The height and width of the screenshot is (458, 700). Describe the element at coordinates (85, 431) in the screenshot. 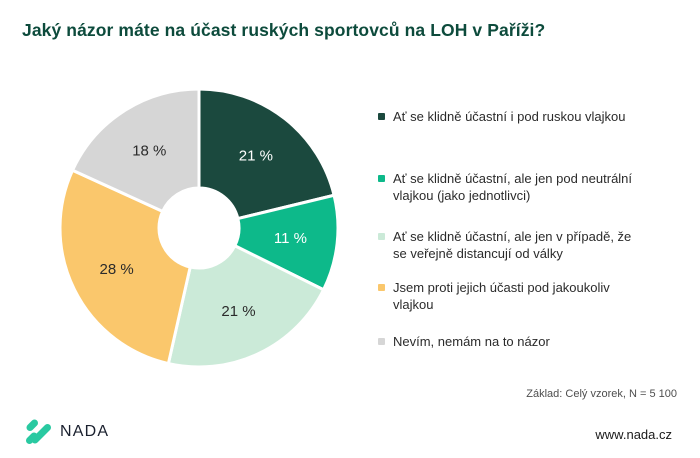

I see `brand-name: NADA` at that location.